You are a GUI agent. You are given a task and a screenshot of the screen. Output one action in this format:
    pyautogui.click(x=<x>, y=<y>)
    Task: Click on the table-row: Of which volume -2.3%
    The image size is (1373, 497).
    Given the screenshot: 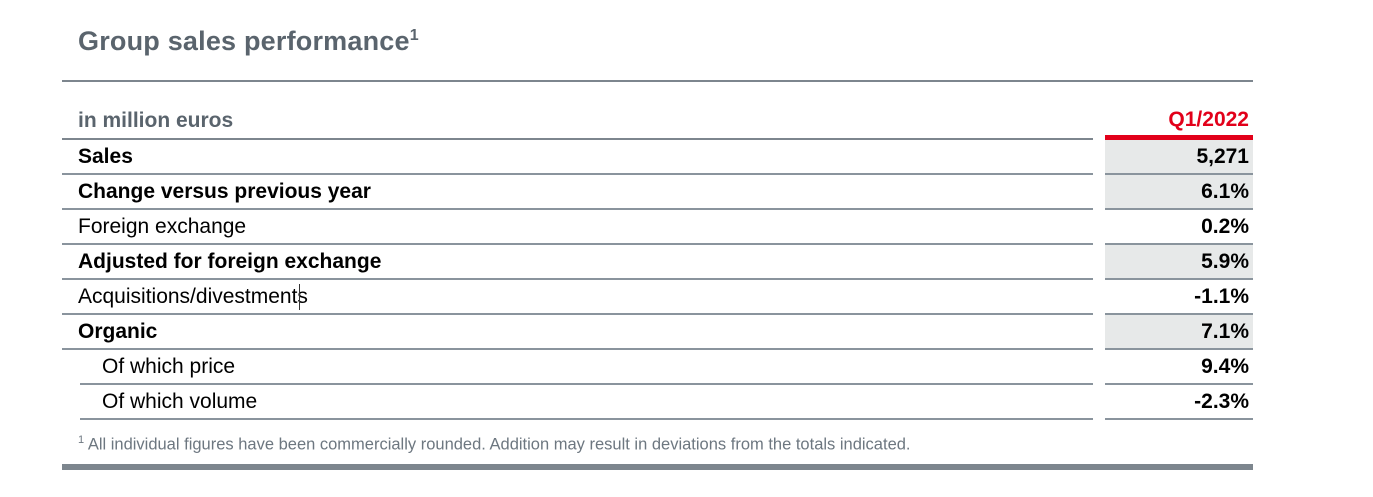 What is the action you would take?
    pyautogui.click(x=657, y=402)
    